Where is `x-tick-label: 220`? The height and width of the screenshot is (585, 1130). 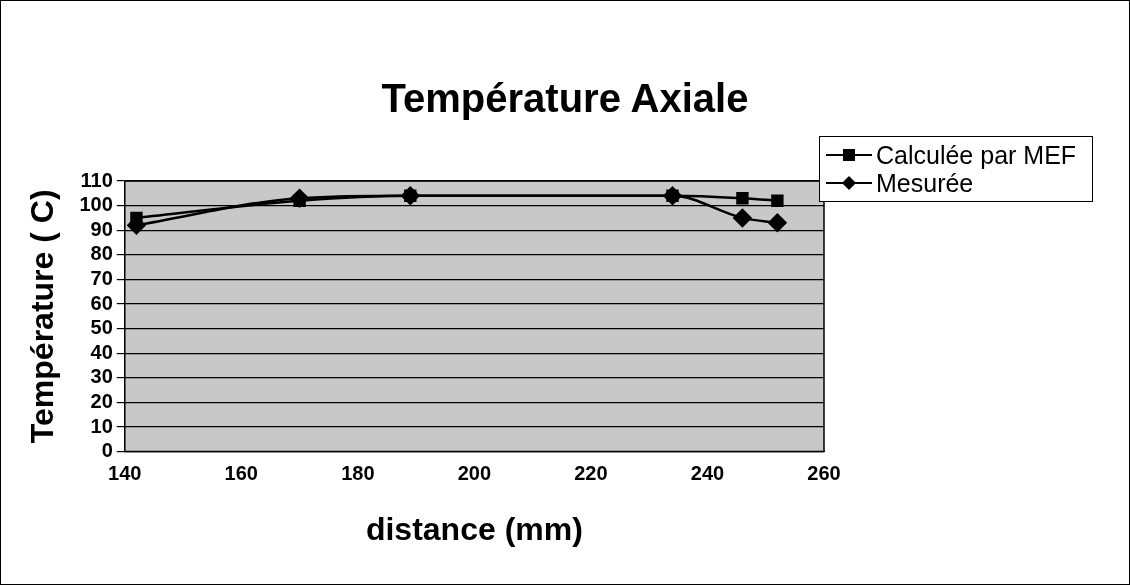
x-tick-label: 220 is located at coordinates (591, 473).